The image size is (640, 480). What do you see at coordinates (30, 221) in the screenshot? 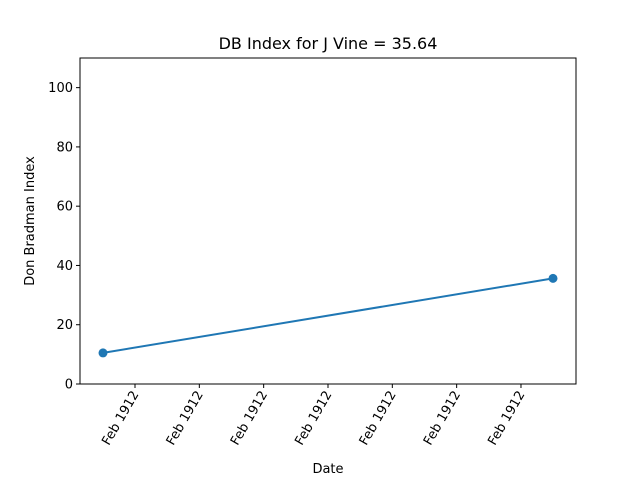
I see `y-axis-label: Don Bradman Index` at bounding box center [30, 221].